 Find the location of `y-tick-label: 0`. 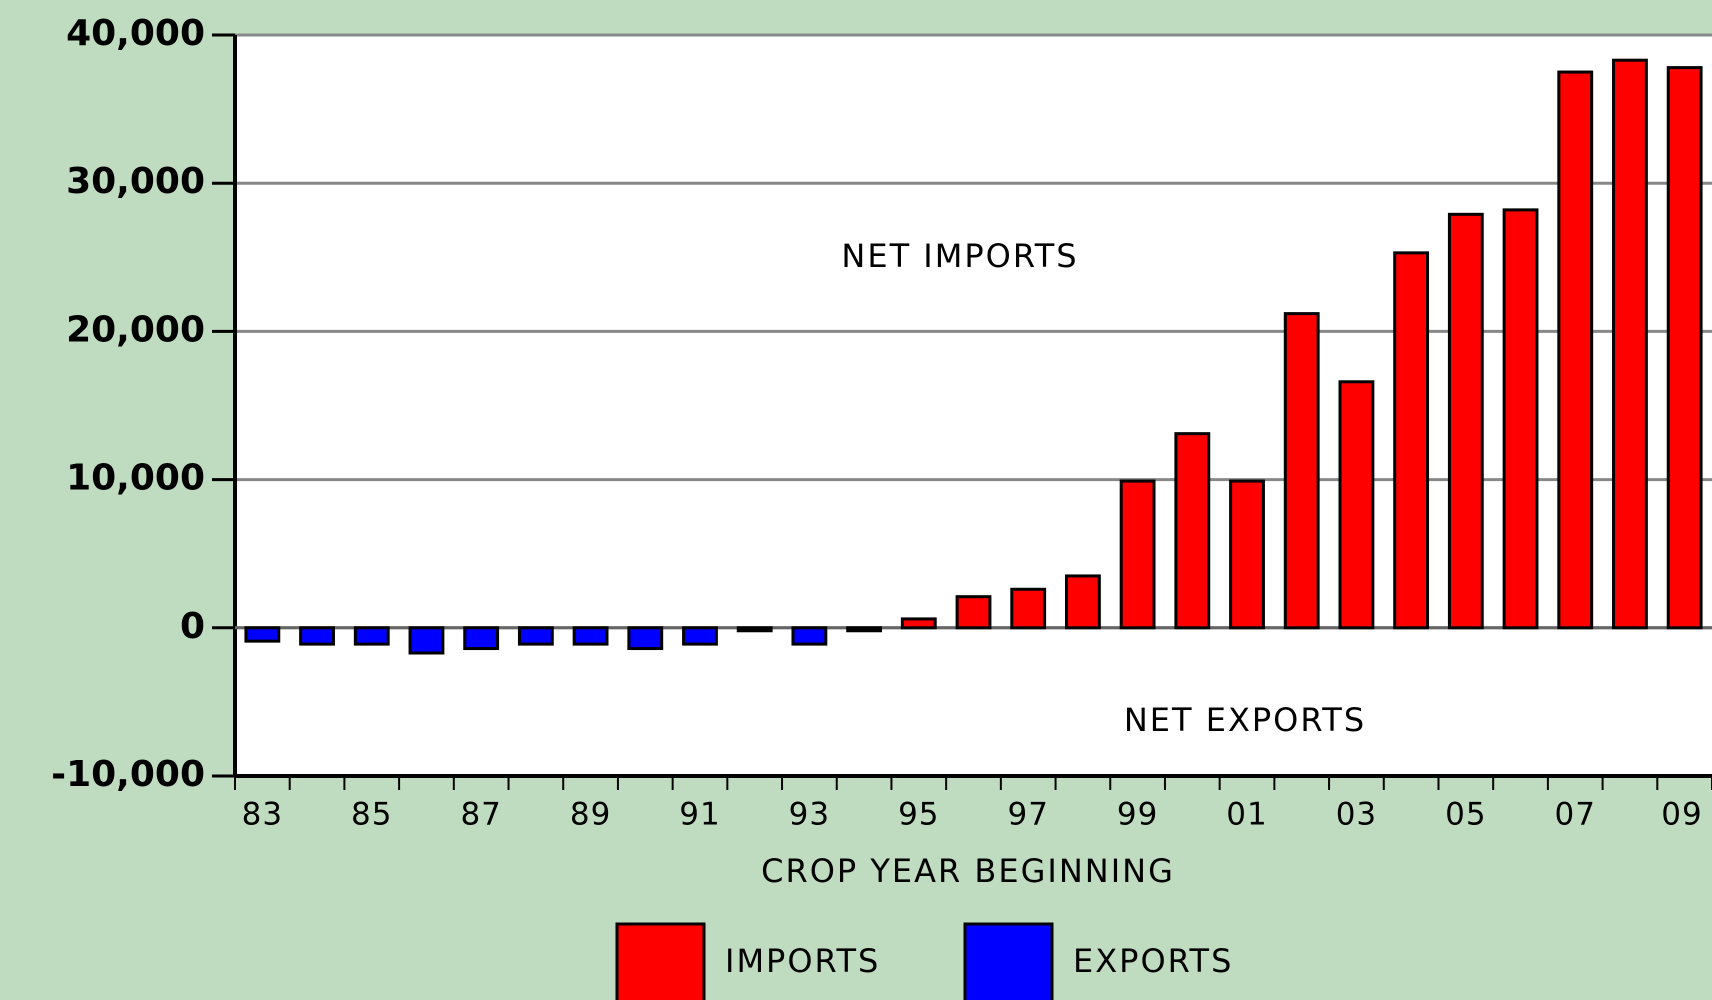

y-tick-label: 0 is located at coordinates (192, 626).